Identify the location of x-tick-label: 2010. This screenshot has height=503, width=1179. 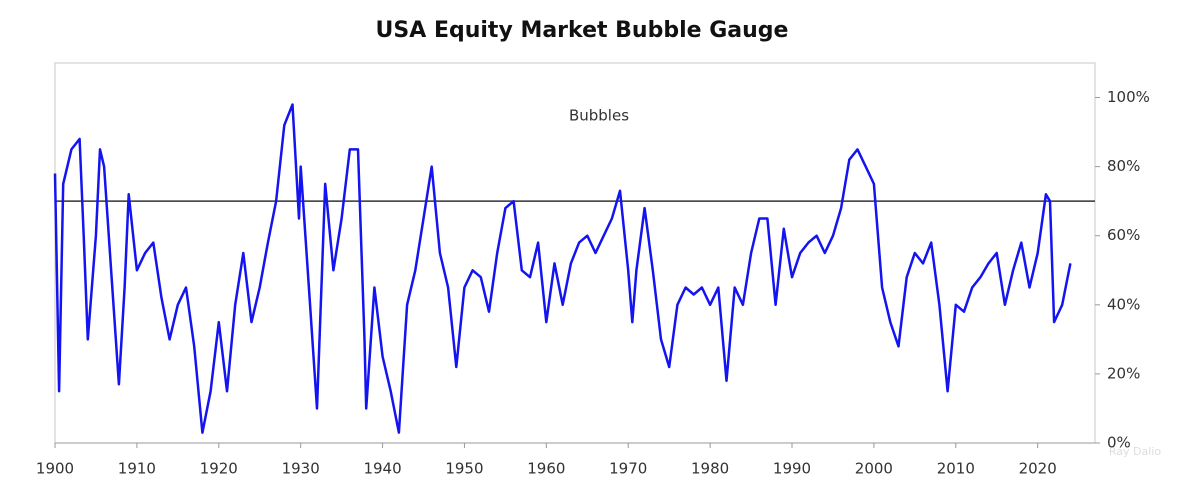
(956, 469).